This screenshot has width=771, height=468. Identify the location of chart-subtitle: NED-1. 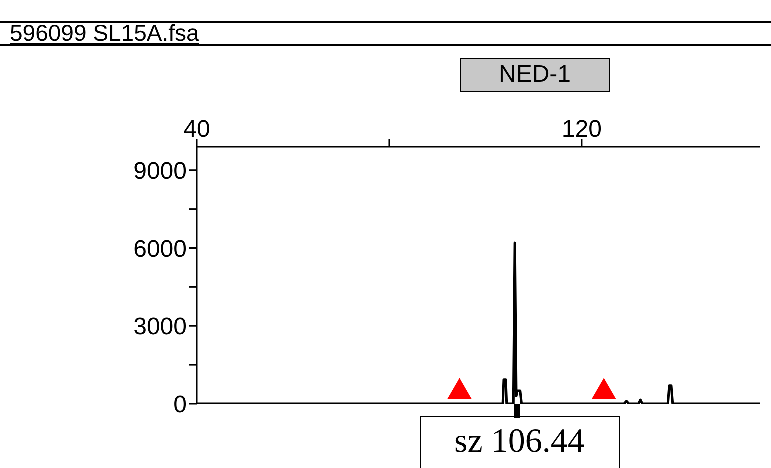
(535, 75).